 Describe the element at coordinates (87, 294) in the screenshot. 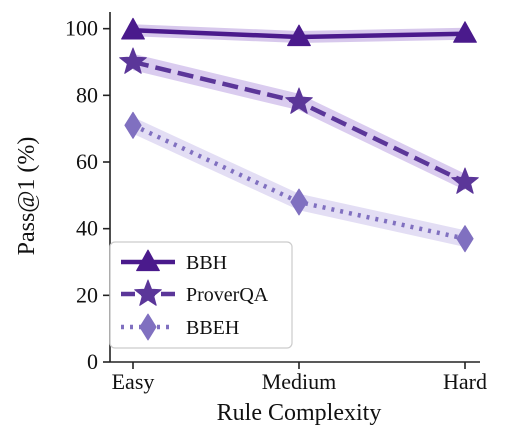

I see `y-tick-label: 20` at that location.